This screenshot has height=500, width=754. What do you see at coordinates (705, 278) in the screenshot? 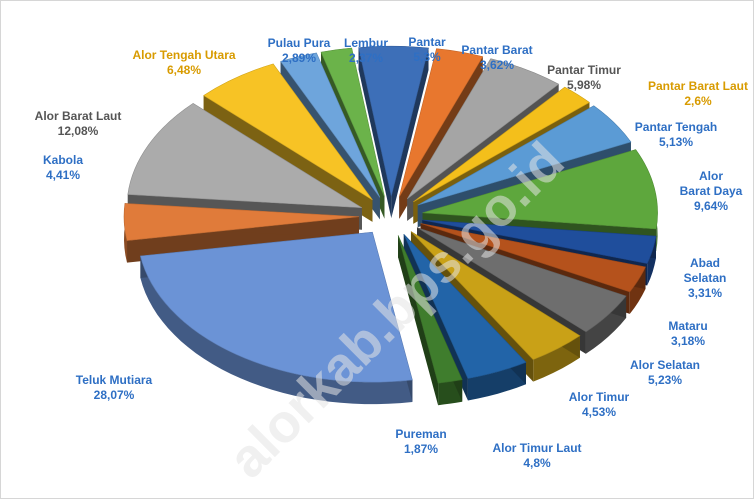
I see `label-name-abad-selatan: Selatan` at bounding box center [705, 278].